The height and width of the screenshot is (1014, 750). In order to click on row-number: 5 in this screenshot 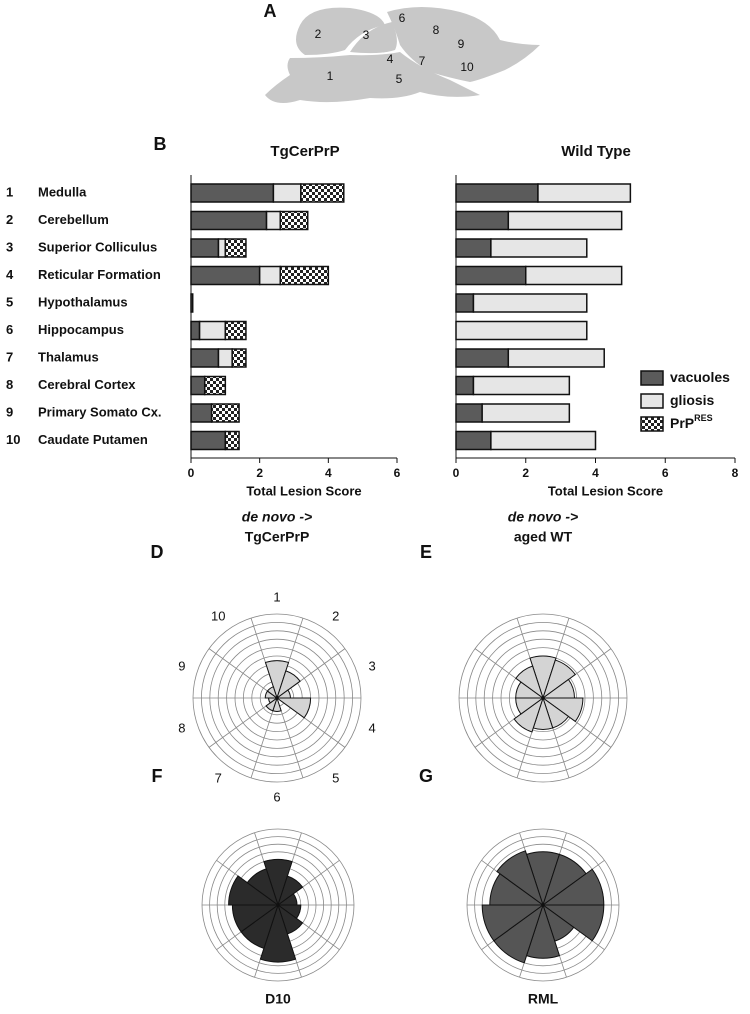, I will do `click(9, 301)`.